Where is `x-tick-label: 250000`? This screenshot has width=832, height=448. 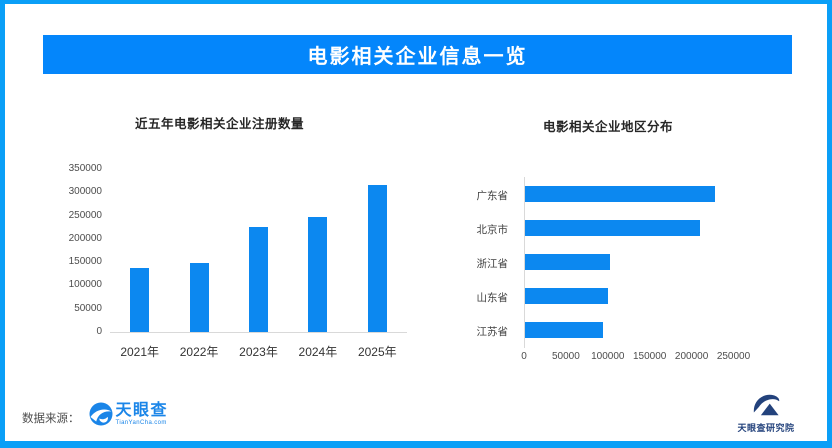
x-tick-label: 250000 is located at coordinates (733, 356).